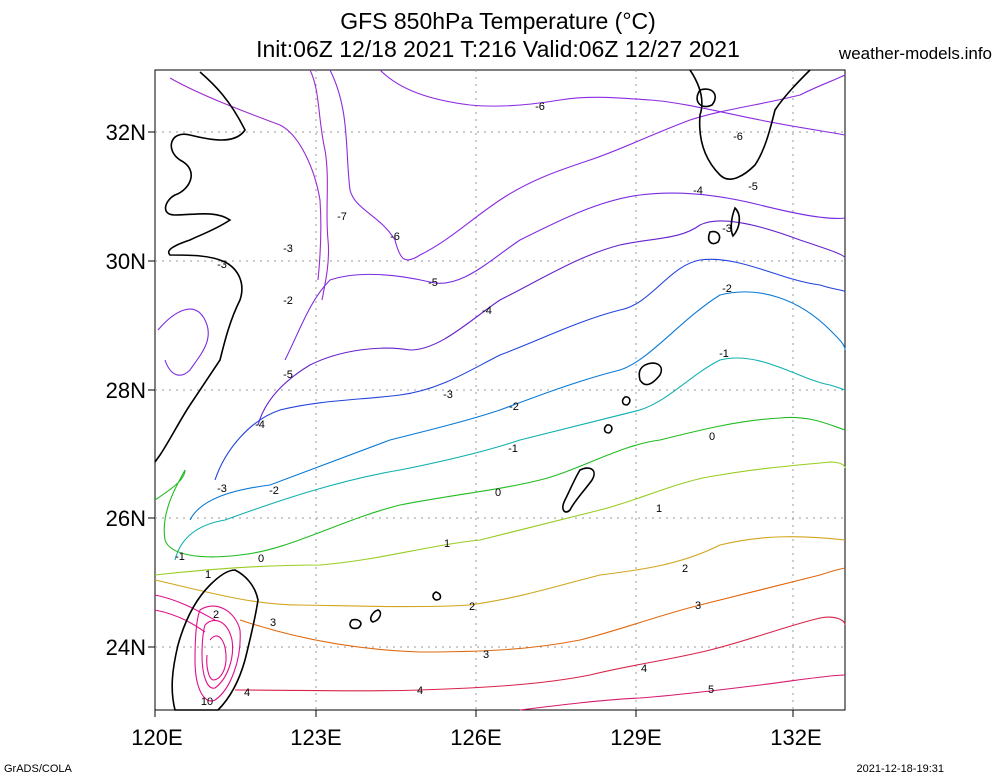 The image size is (1000, 779). Describe the element at coordinates (156, 737) in the screenshot. I see `lon-label: 120E` at that location.